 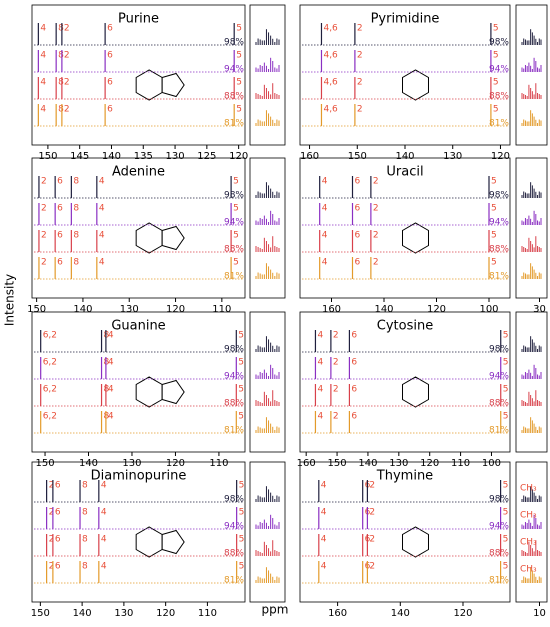 What do you see at coordinates (405, 19) in the screenshot?
I see `panel-title: Pyrimidine` at bounding box center [405, 19].